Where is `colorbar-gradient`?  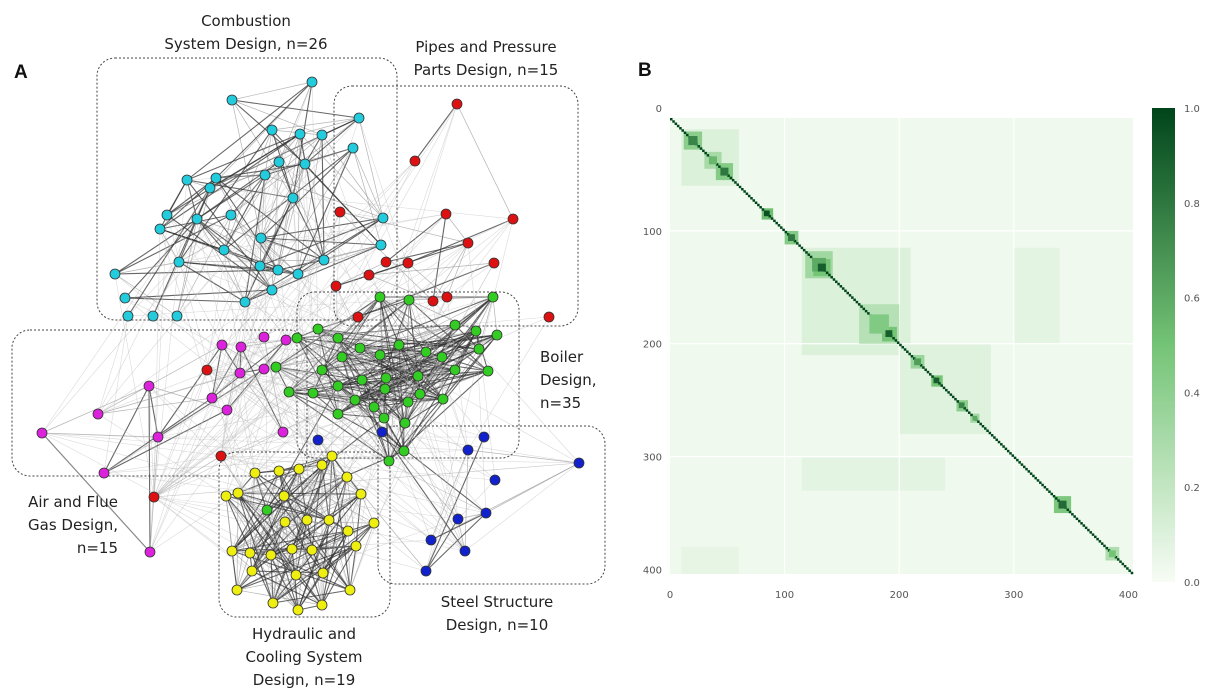 colorbar-gradient is located at coordinates (1163, 345).